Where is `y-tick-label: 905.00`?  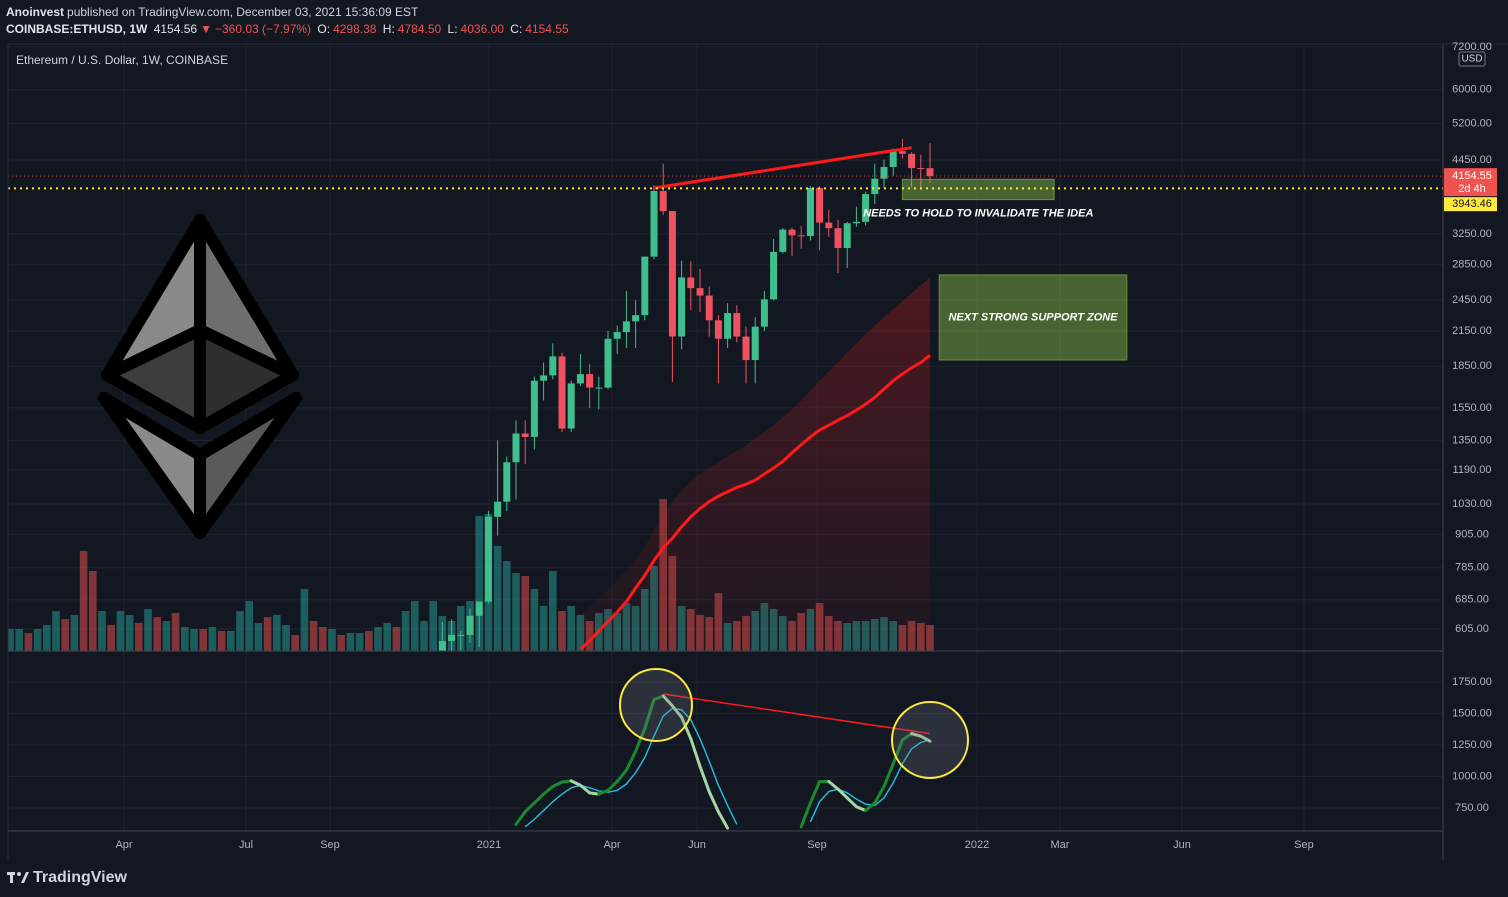
y-tick-label: 905.00 is located at coordinates (1472, 534).